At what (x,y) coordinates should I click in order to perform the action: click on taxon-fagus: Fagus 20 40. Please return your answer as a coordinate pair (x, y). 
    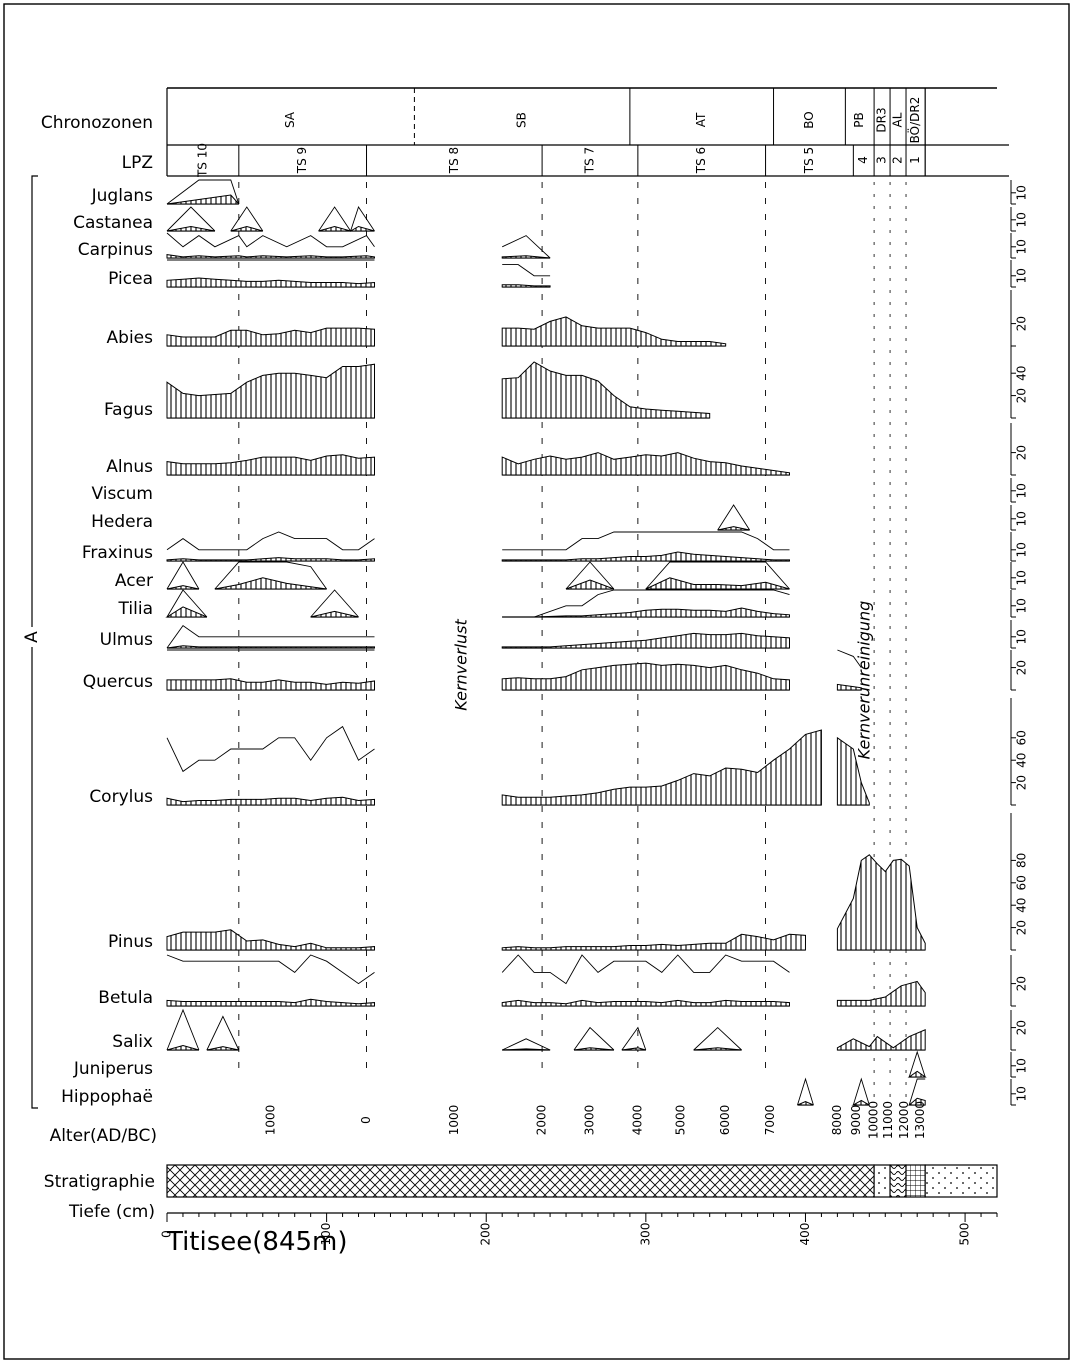
    Looking at the image, I should click on (566, 383).